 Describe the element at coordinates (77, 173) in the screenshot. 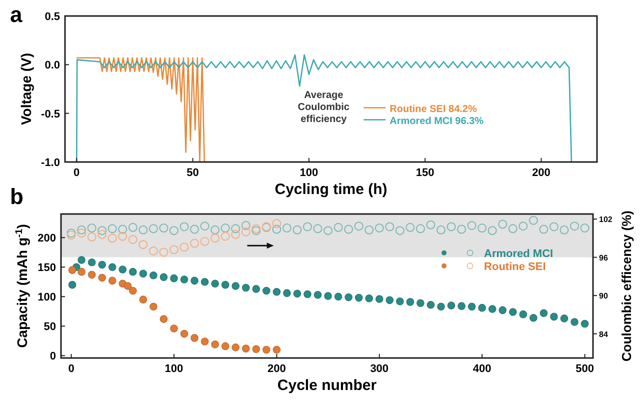

I see `x-tick-label: 0` at that location.